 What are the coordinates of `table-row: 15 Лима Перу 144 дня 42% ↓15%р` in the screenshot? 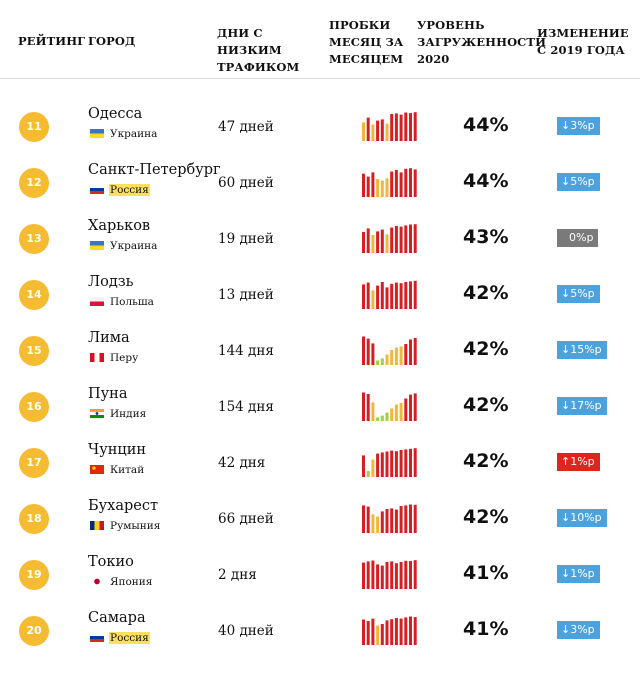 It's located at (320, 351).